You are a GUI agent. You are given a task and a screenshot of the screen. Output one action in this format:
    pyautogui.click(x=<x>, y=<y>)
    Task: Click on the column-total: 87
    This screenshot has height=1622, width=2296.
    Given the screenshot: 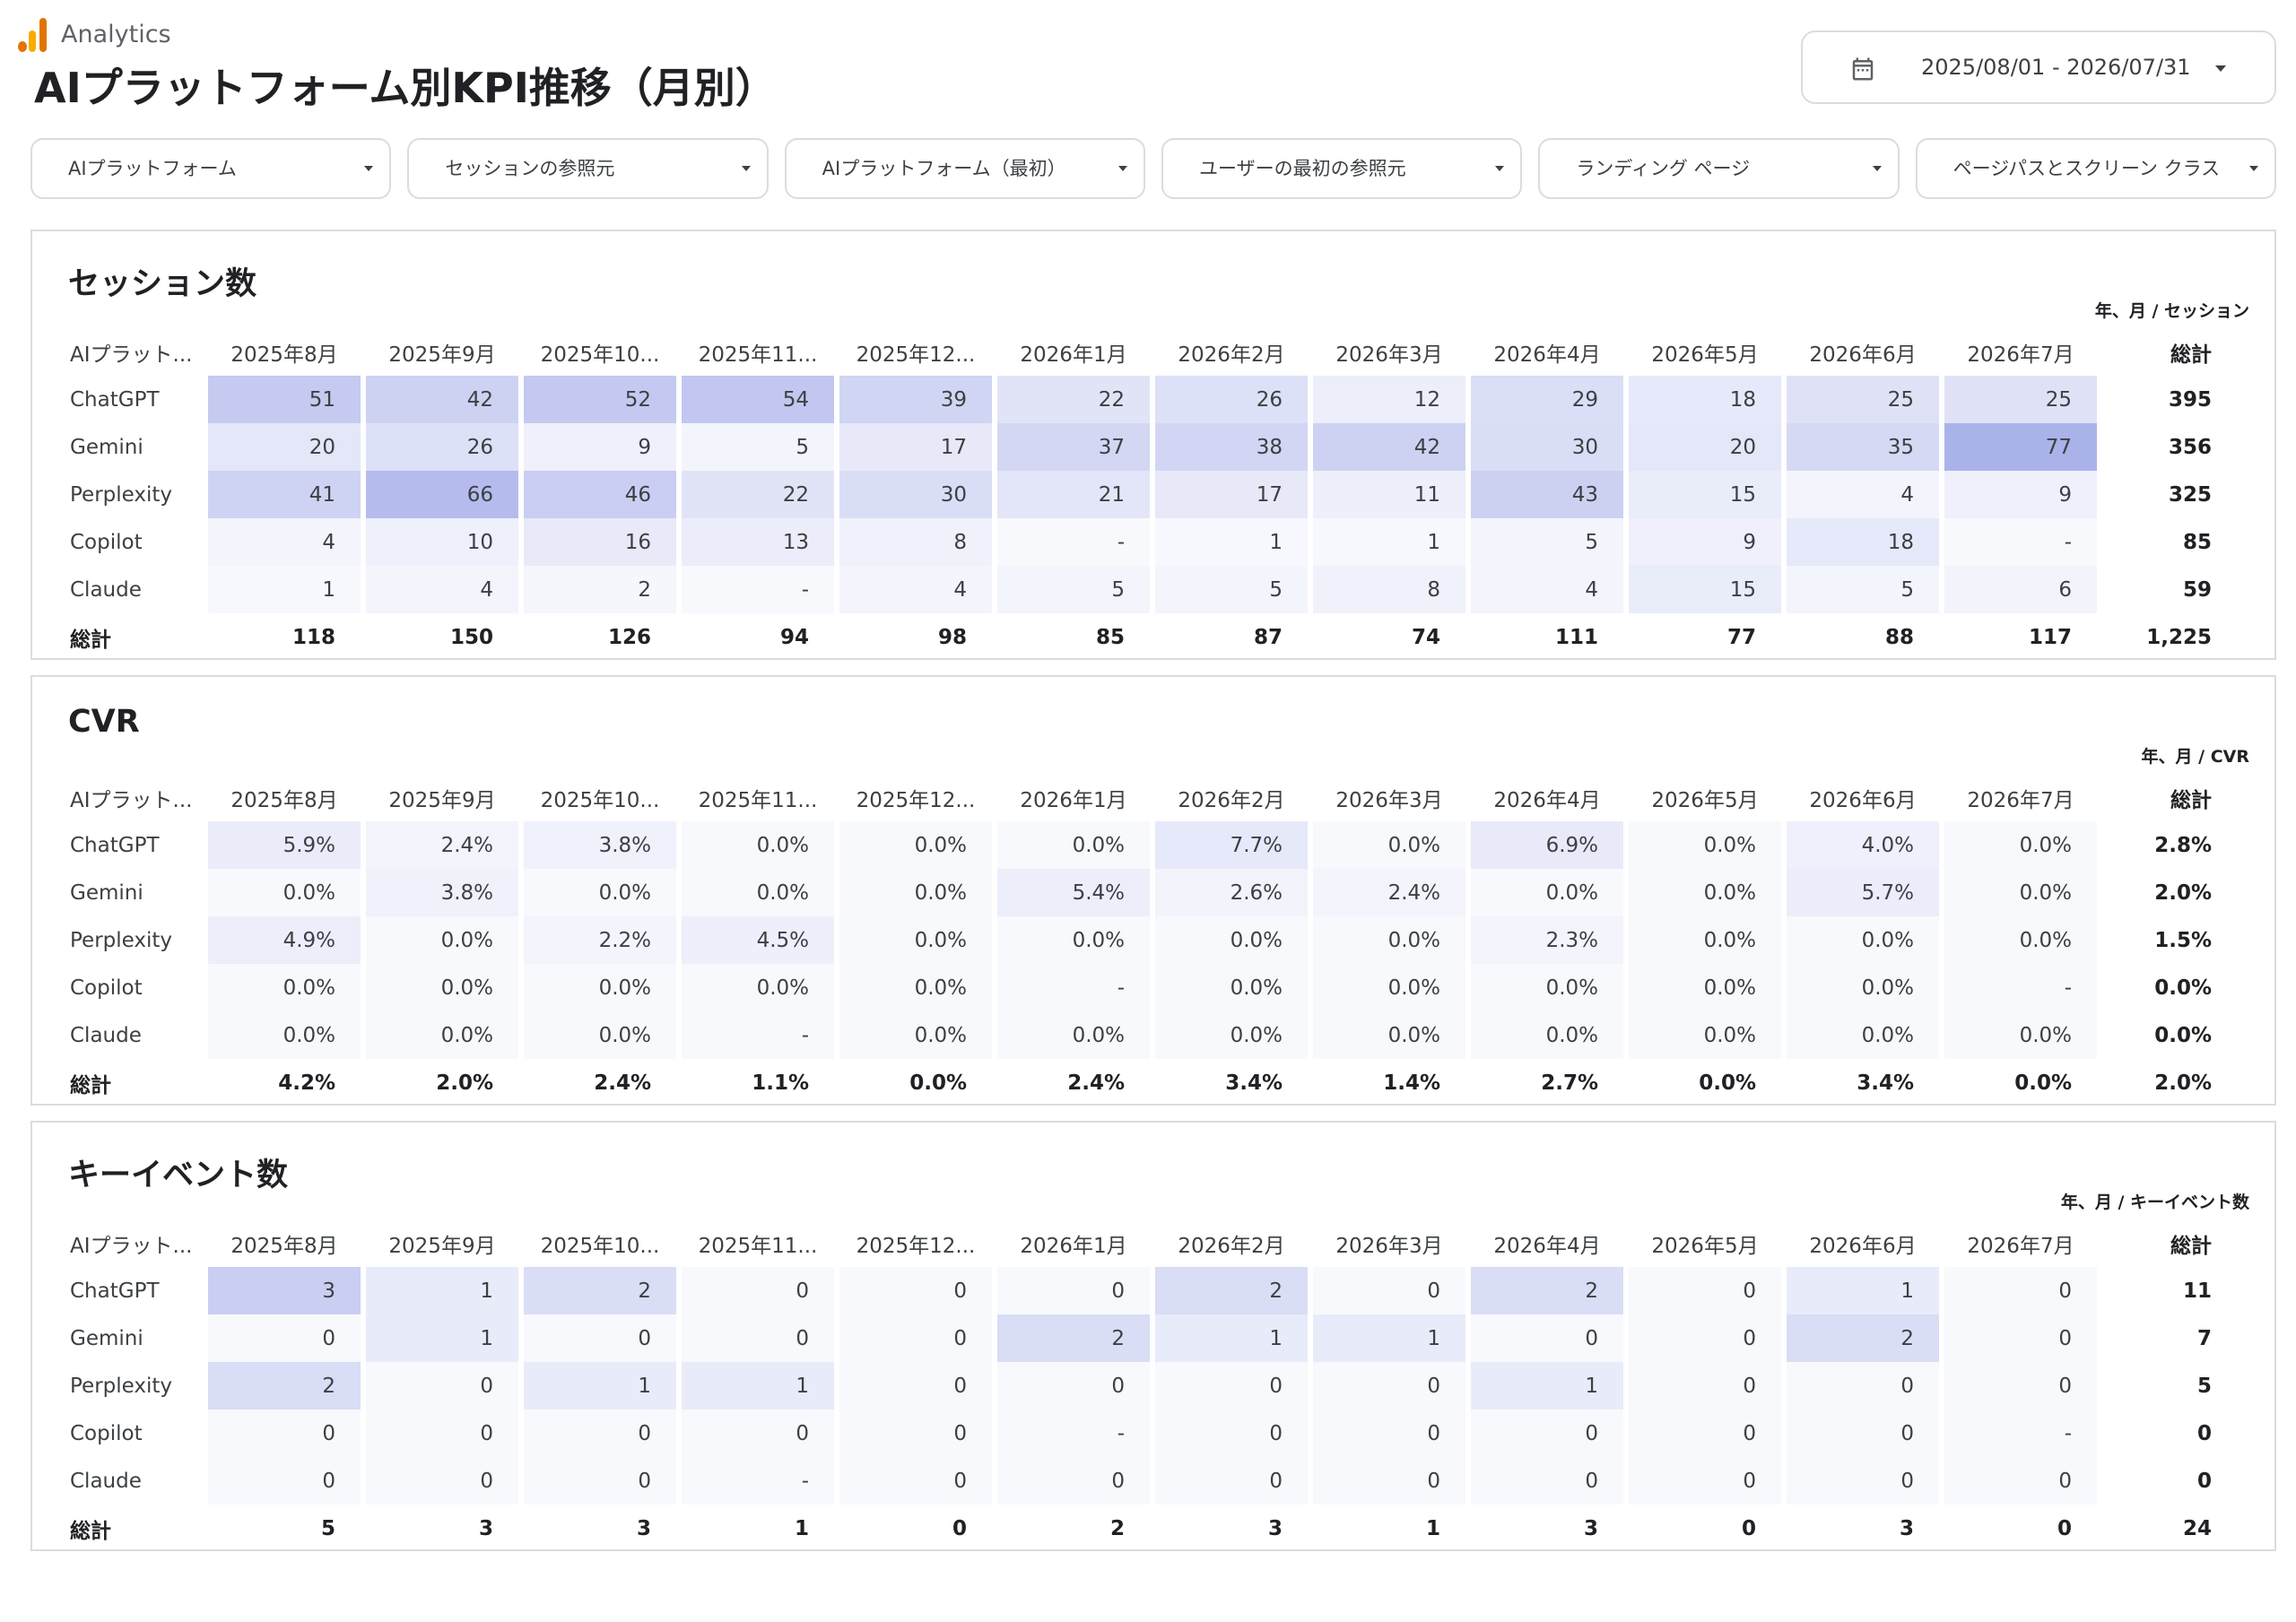 What is the action you would take?
    pyautogui.click(x=1268, y=637)
    